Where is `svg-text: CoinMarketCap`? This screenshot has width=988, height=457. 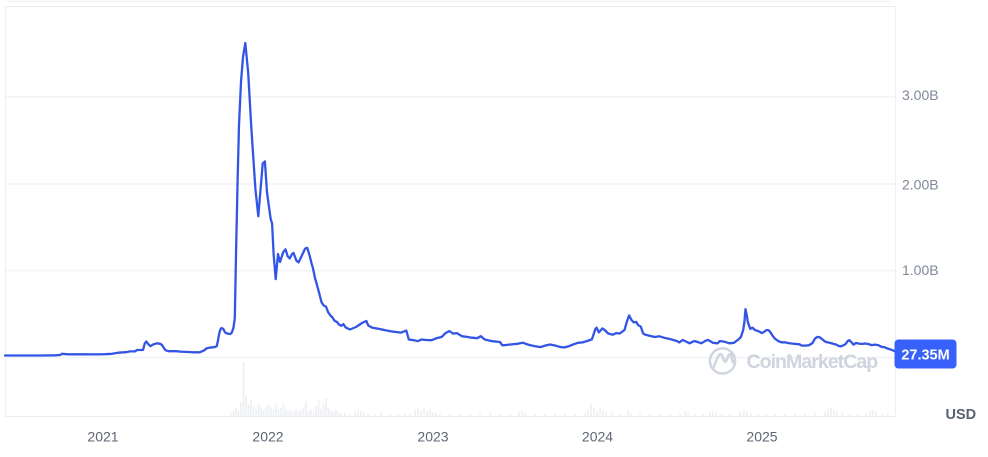 svg-text: CoinMarketCap is located at coordinates (813, 362).